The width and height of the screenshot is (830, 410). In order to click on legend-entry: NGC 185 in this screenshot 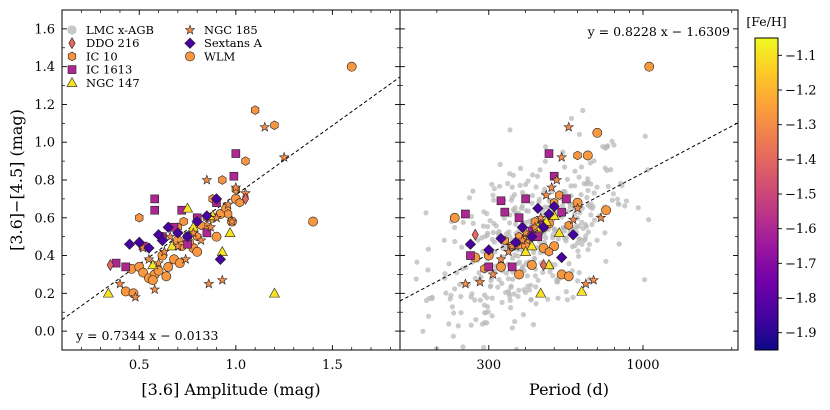, I will do `click(221, 30)`.